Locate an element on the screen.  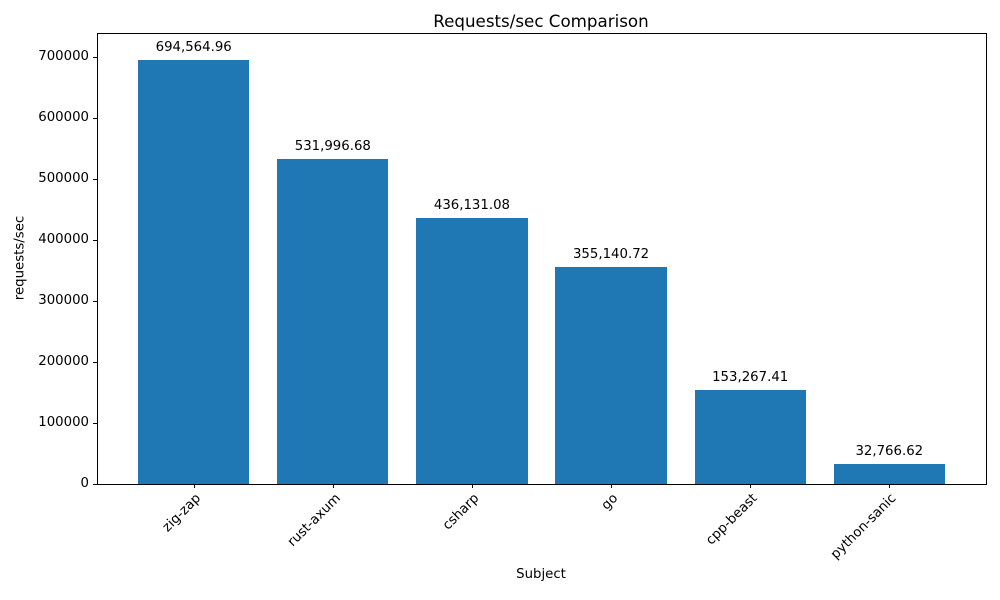
x-tick-label: csharp is located at coordinates (461, 512).